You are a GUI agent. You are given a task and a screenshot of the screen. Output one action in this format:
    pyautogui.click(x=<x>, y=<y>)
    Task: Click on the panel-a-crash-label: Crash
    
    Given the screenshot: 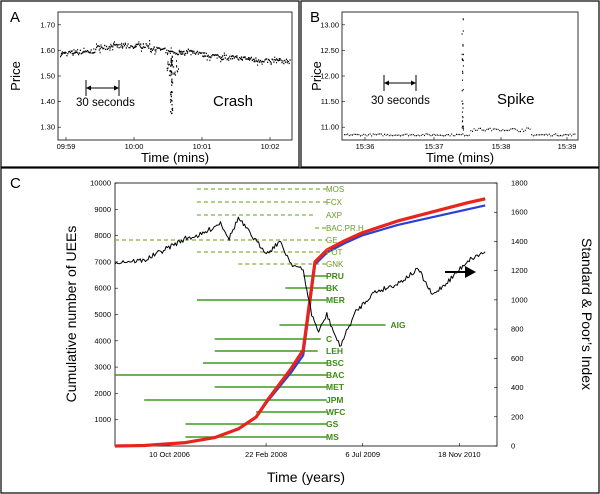 What is the action you would take?
    pyautogui.click(x=233, y=101)
    